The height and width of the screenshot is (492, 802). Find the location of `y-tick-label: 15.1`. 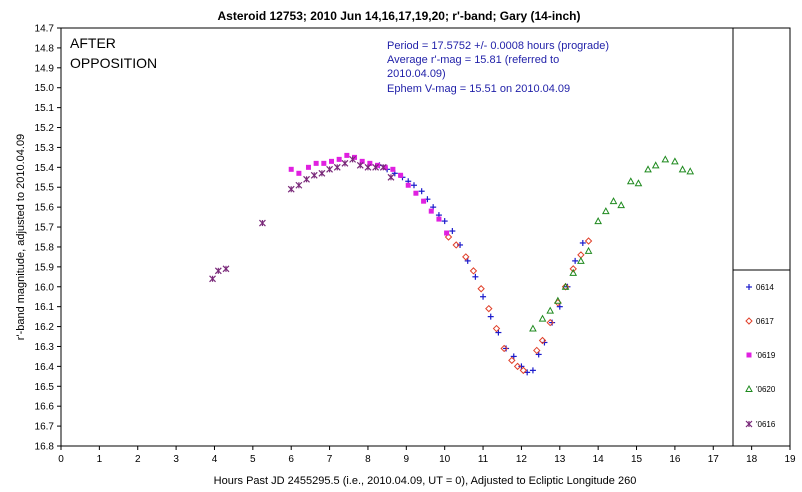

y-tick-label: 15.1 is located at coordinates (45, 108).